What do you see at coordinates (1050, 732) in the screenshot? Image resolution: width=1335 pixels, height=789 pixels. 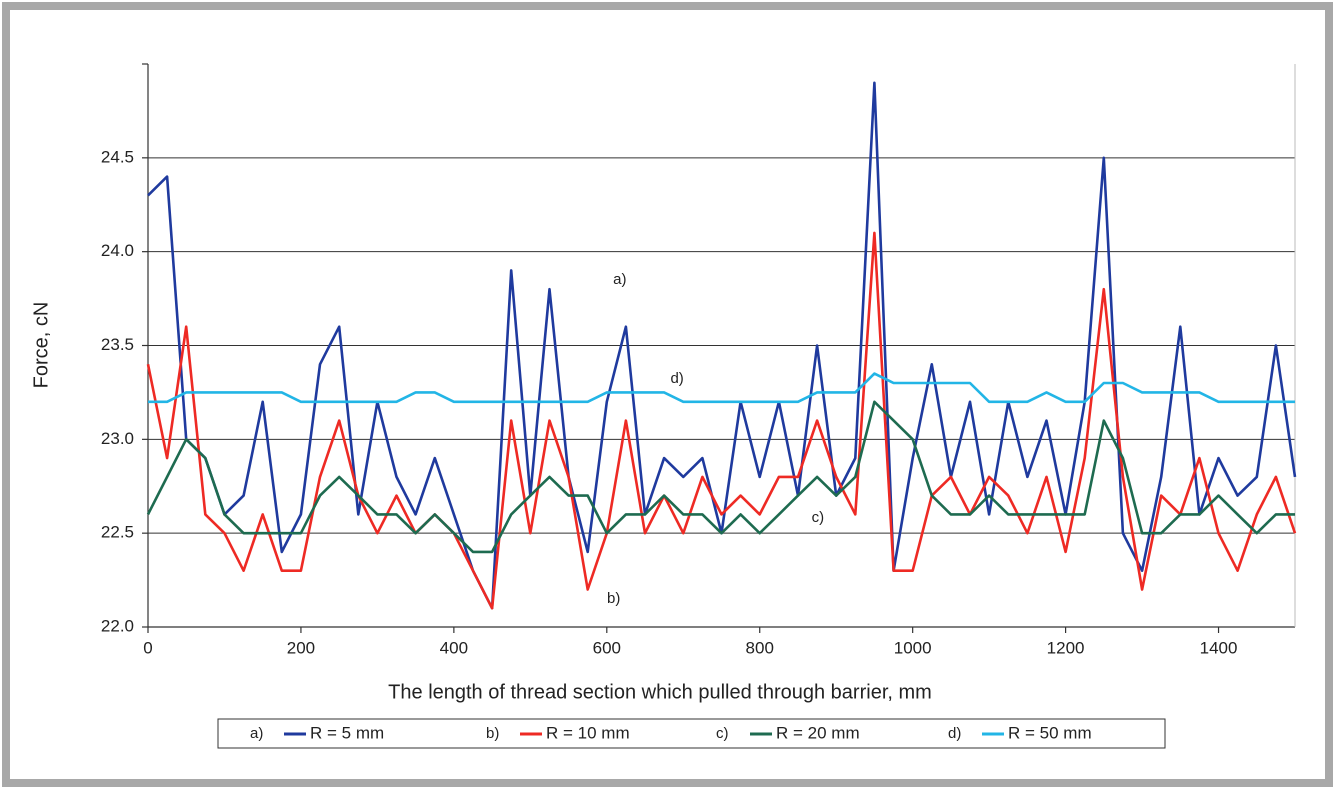 I see `legend-label: R = 50 mm` at bounding box center [1050, 732].